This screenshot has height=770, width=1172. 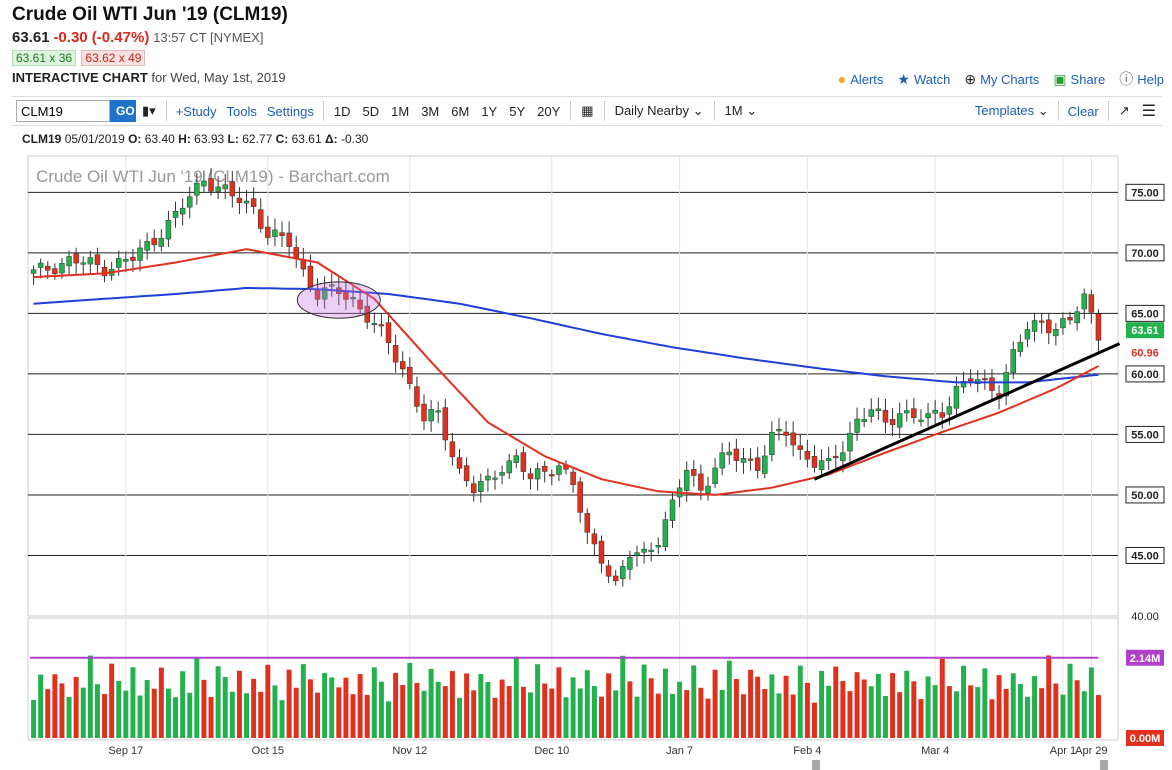 What do you see at coordinates (460, 111) in the screenshot?
I see `period-6m: 6M` at bounding box center [460, 111].